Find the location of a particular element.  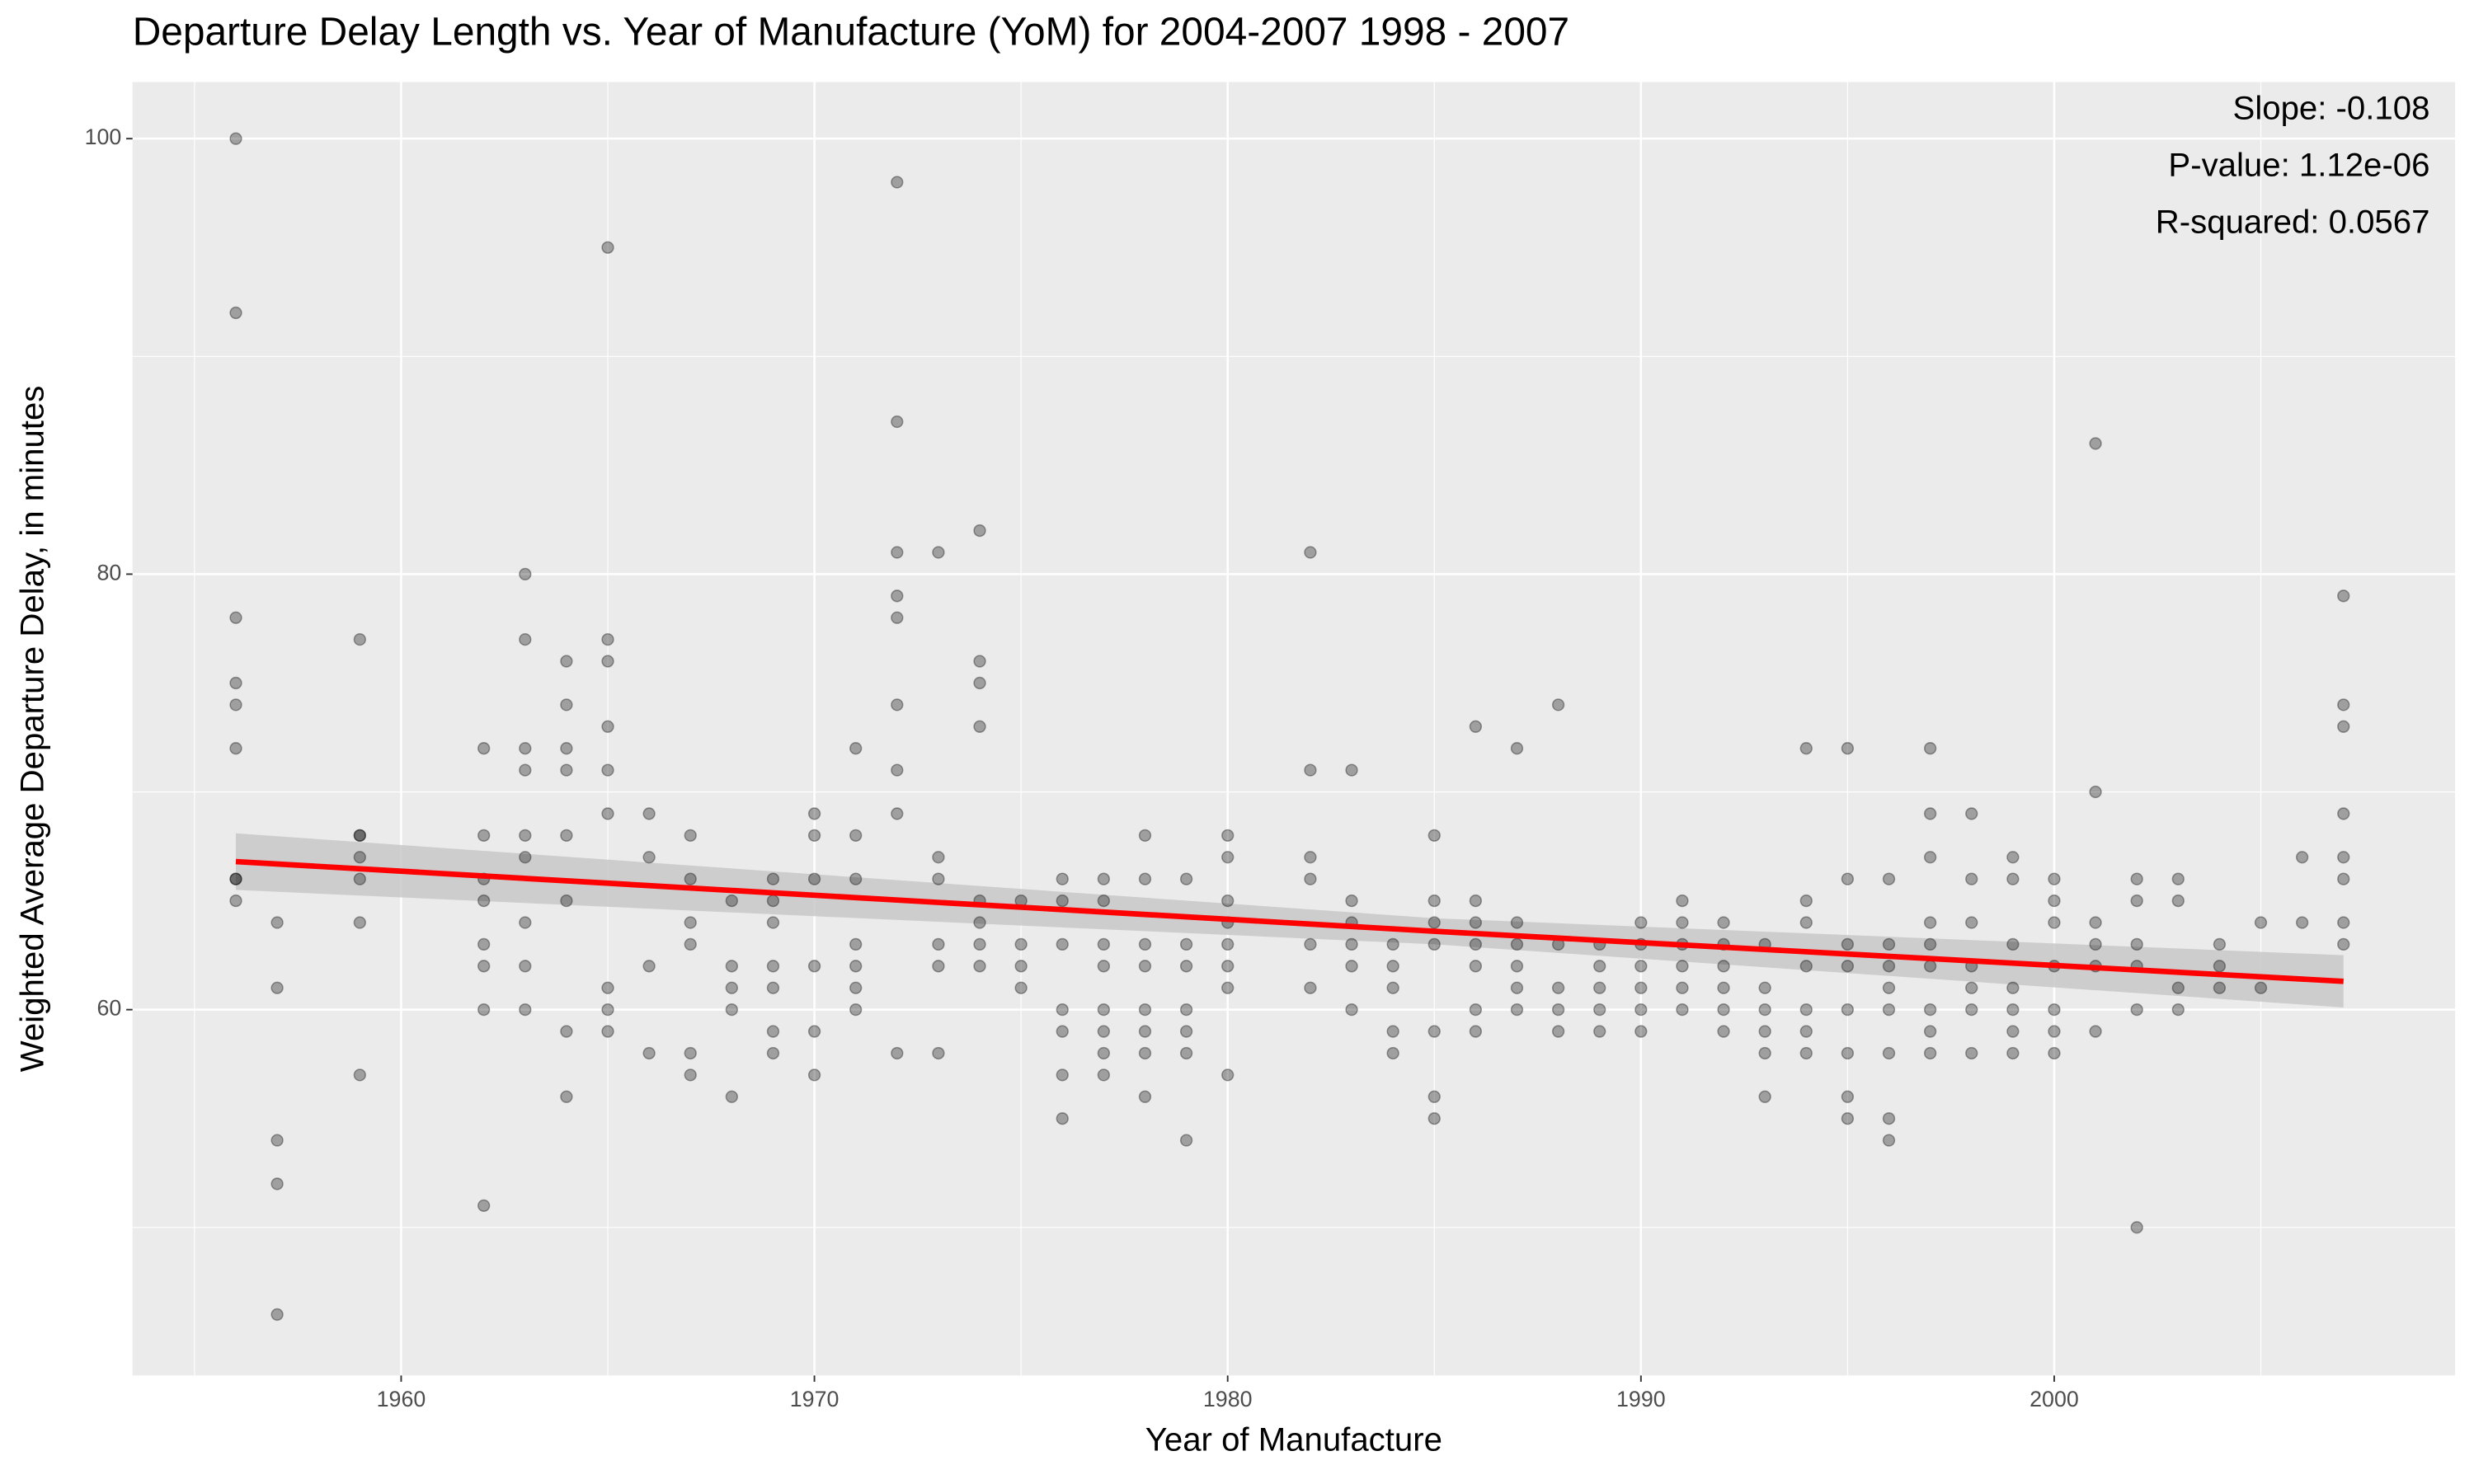

y-tick-label: 60 is located at coordinates (109, 1009).